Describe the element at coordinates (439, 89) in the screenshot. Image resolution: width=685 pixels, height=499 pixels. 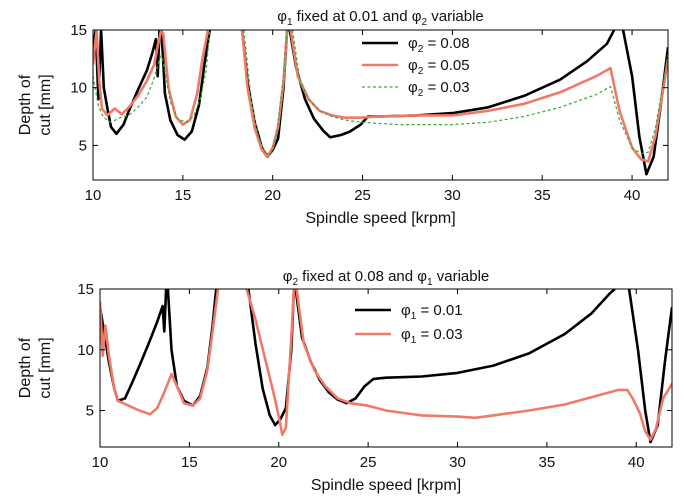
I see `legend-label-3: φ2 = 0.03` at that location.